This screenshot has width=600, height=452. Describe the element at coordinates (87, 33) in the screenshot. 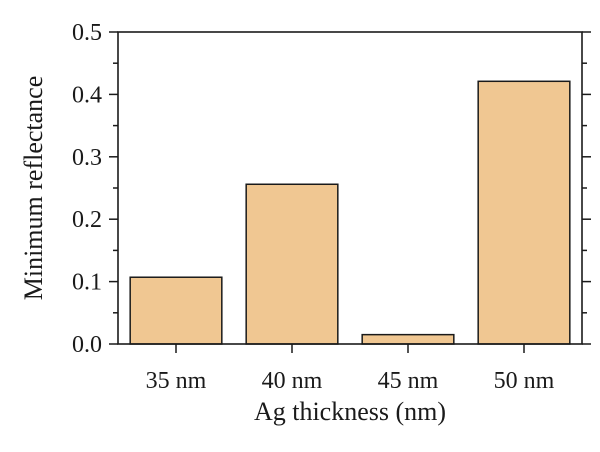

I see `y-tick-label: 0.5` at that location.